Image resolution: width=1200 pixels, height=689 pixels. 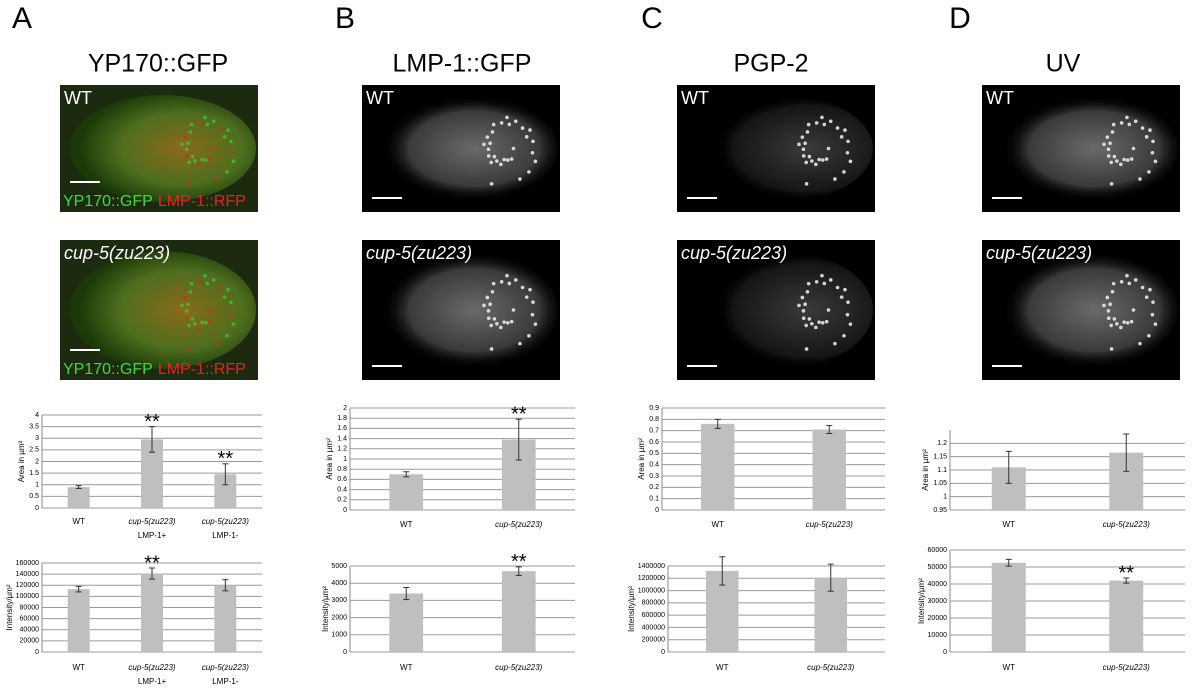 I want to click on y-tick-label: 1.2, so click(x=942, y=443).